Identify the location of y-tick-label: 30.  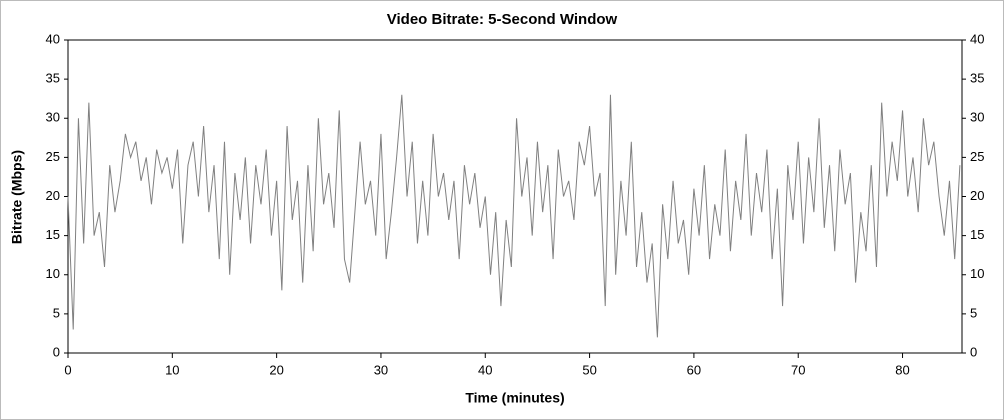
(53, 117).